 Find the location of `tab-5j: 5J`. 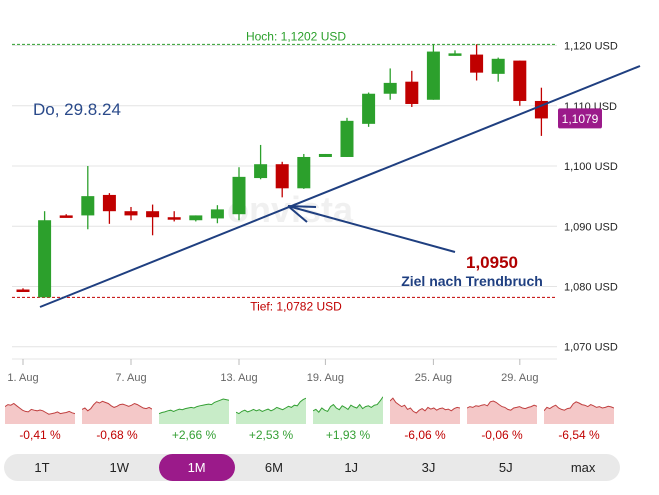

tab-5j: 5J is located at coordinates (505, 467).